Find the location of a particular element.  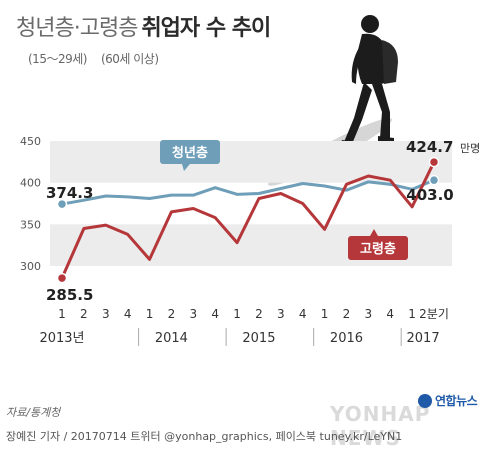

legend-youth-box is located at coordinates (190, 152).